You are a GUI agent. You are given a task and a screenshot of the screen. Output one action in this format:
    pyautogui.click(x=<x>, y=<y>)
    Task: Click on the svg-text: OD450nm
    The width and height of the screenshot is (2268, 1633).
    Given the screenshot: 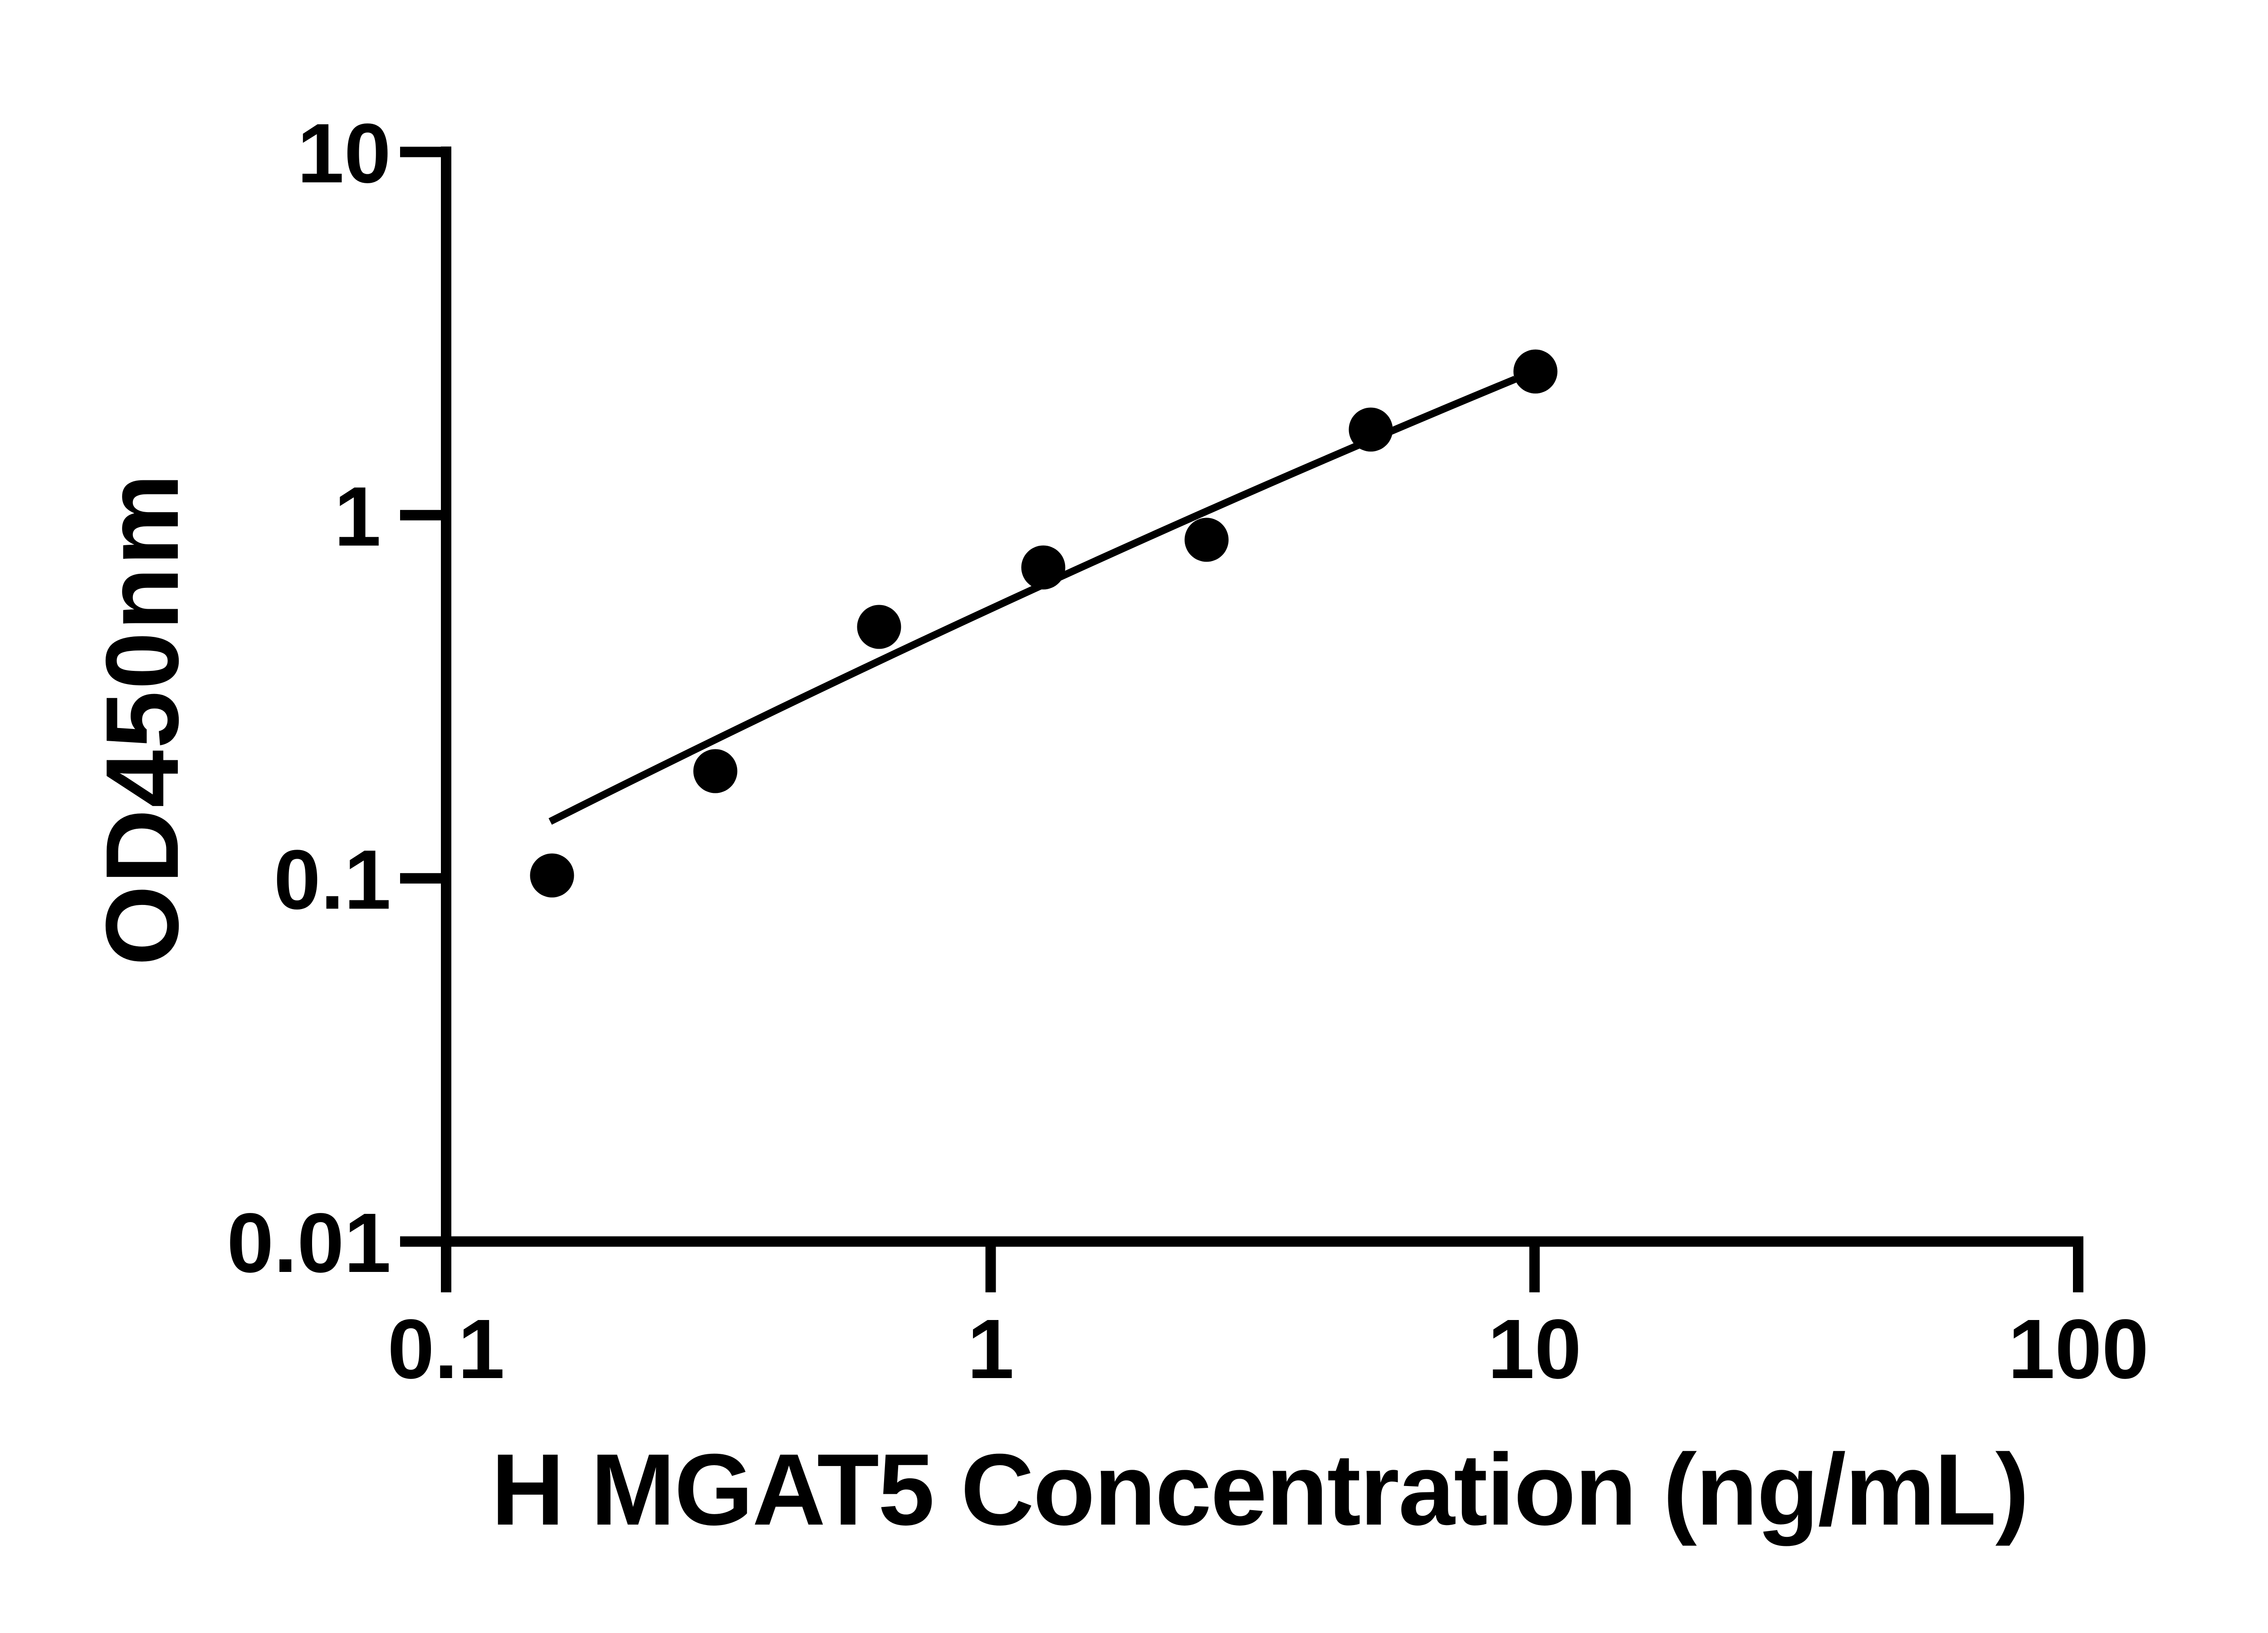 What is the action you would take?
    pyautogui.click(x=143, y=719)
    